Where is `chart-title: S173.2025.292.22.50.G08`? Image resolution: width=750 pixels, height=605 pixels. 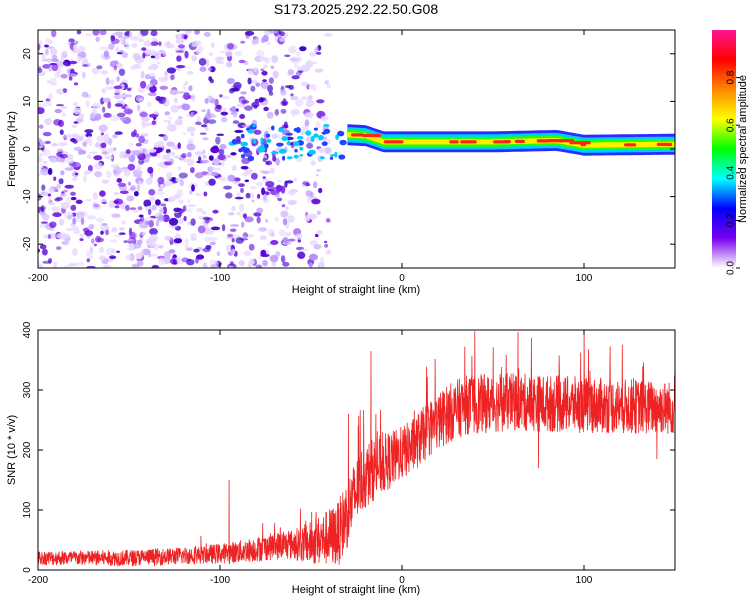
chart-title: S173.2025.292.22.50.G08 is located at coordinates (356, 9).